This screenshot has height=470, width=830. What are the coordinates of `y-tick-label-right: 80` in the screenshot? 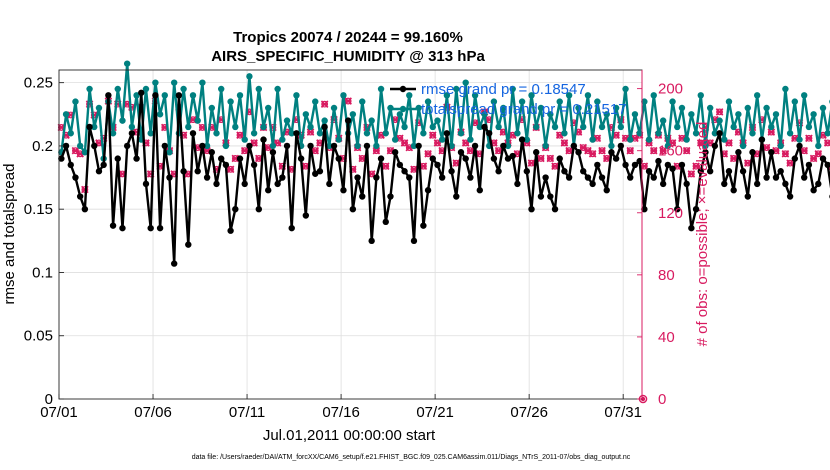 It's located at (666, 275).